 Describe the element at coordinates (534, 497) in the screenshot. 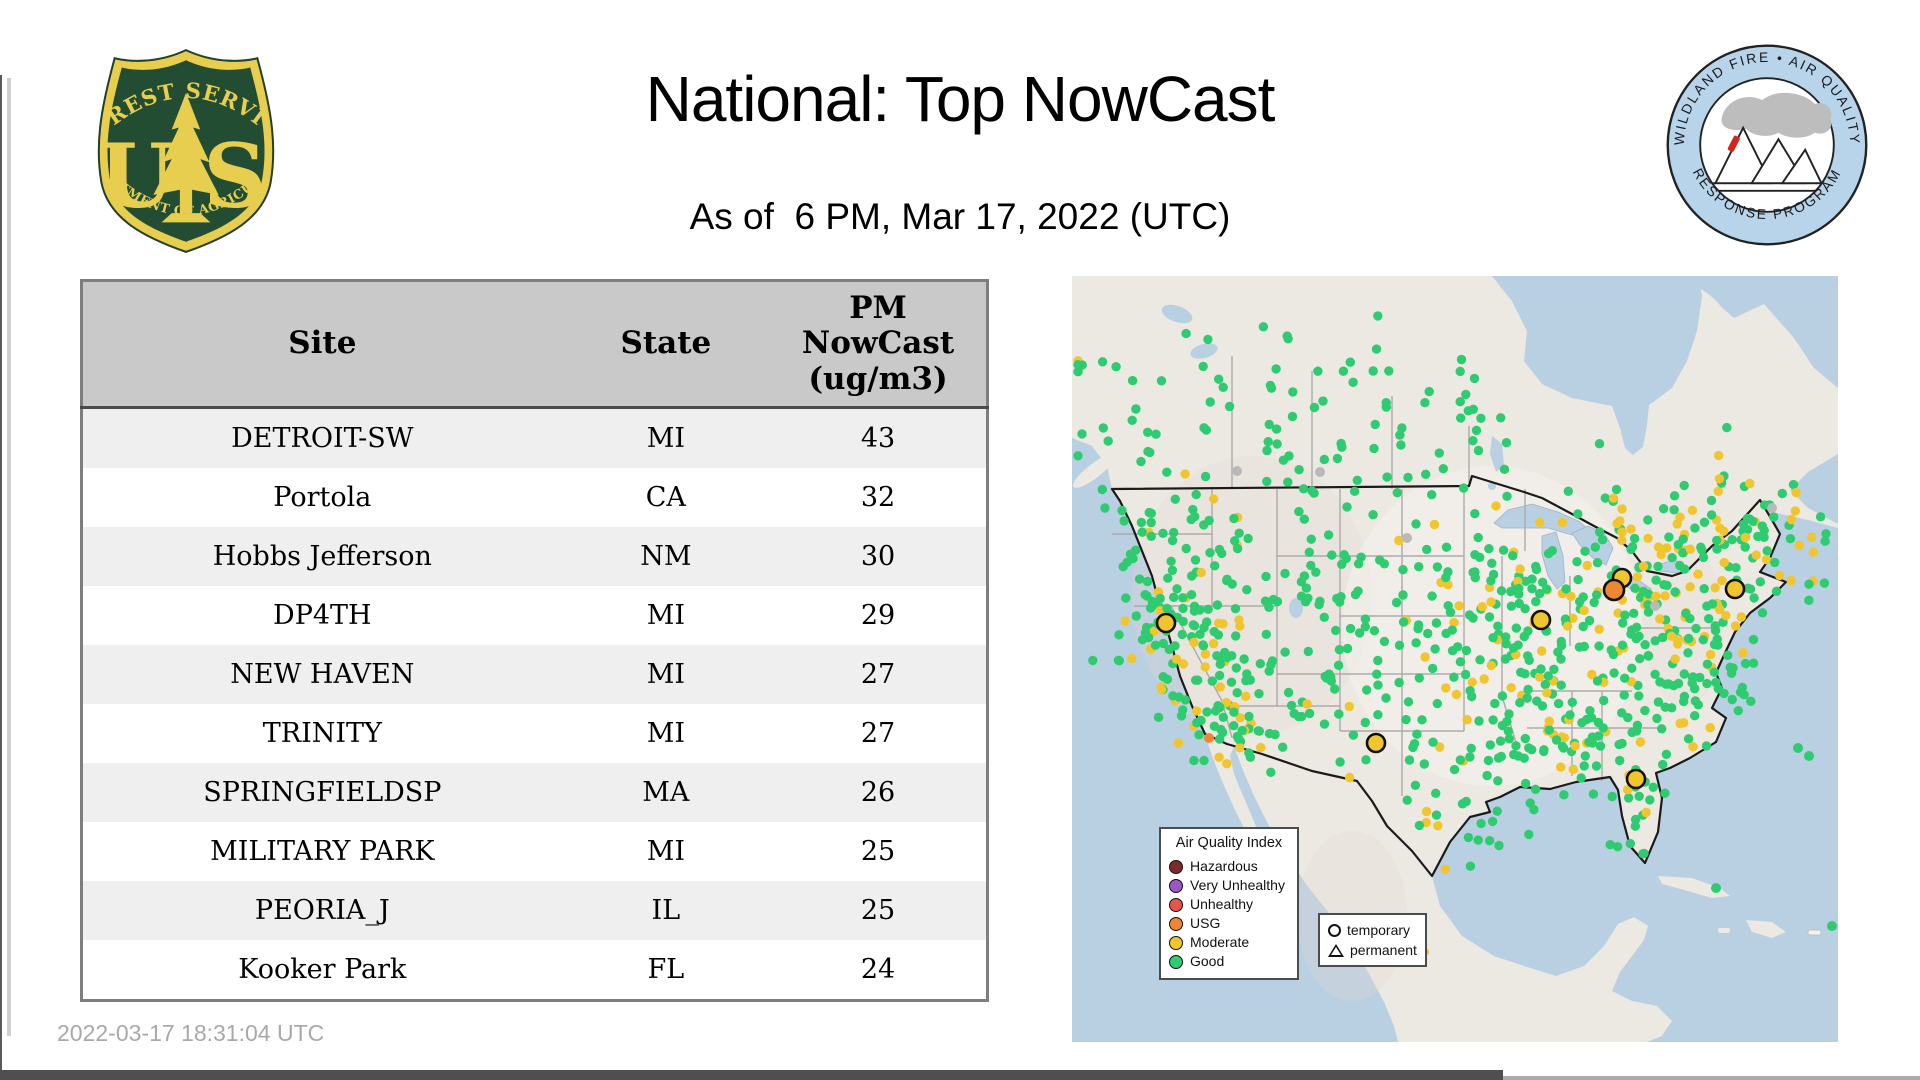

I see `table-row: Portola CA 32` at that location.